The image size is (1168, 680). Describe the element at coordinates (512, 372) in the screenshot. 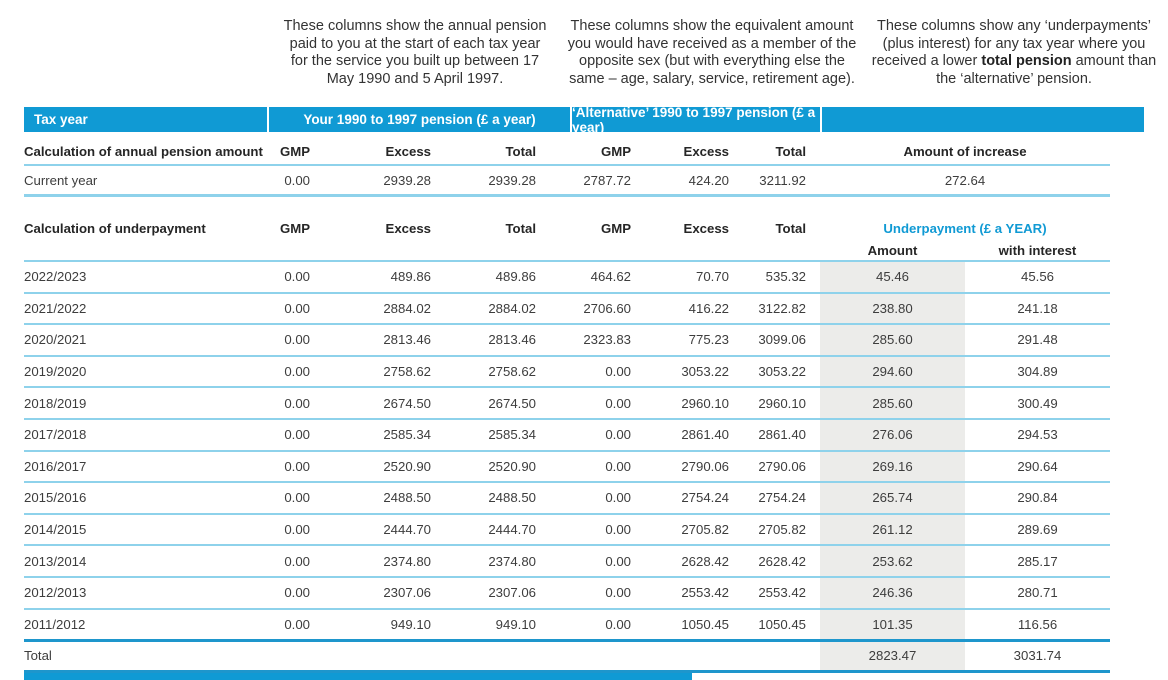

I see `cell-total-your: 2758.62` at that location.